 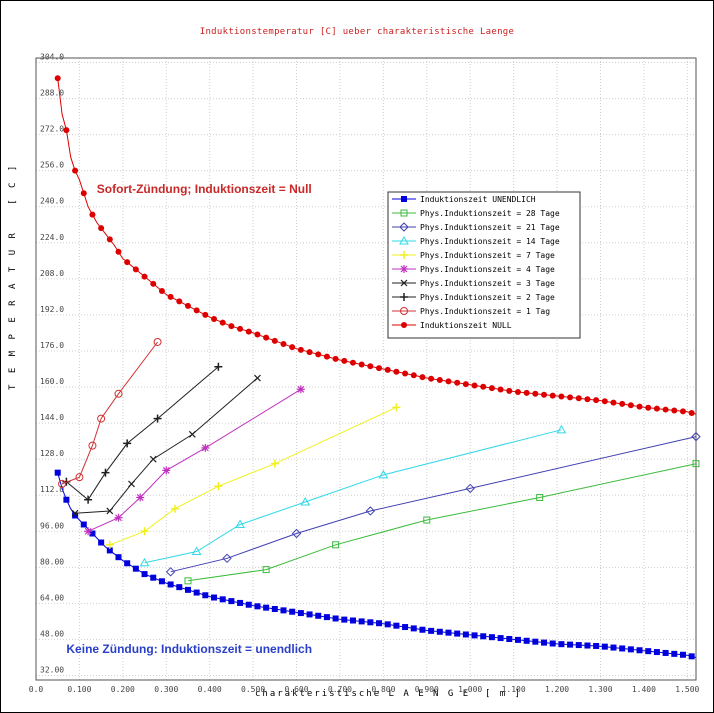 What do you see at coordinates (52, 669) in the screenshot?
I see `y-tick-label: 32.00` at bounding box center [52, 669].